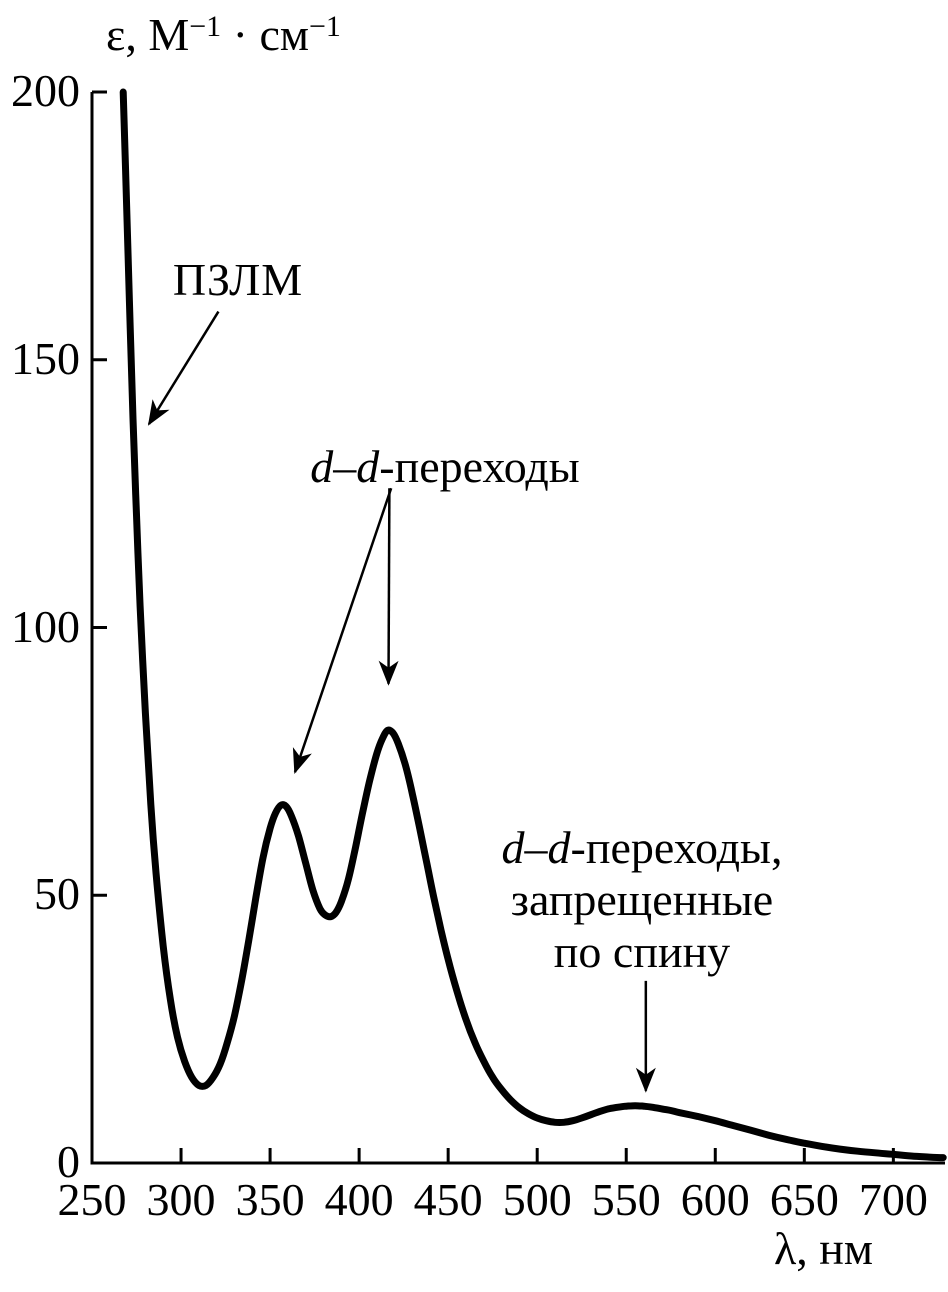  What do you see at coordinates (479, 466) in the screenshot?
I see `annotation-dd-rest: -переходы` at bounding box center [479, 466].